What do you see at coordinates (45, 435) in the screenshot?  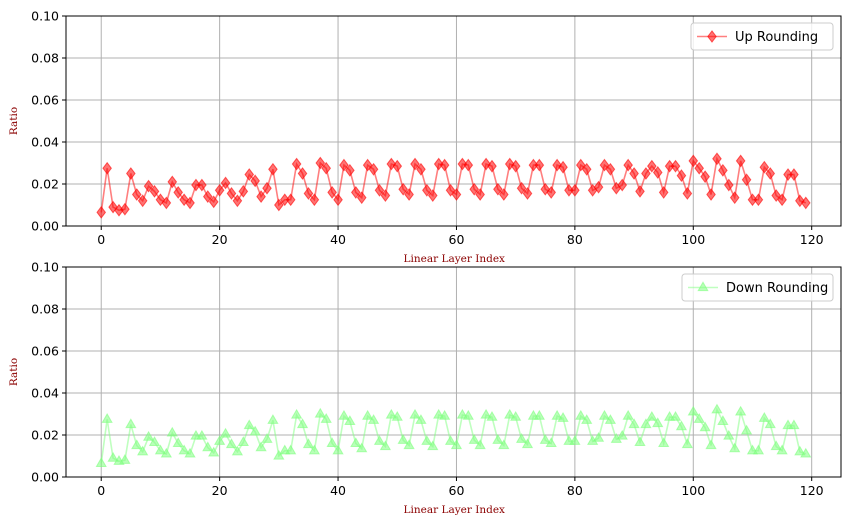 I see `y-tick-label: 0.02` at bounding box center [45, 435].